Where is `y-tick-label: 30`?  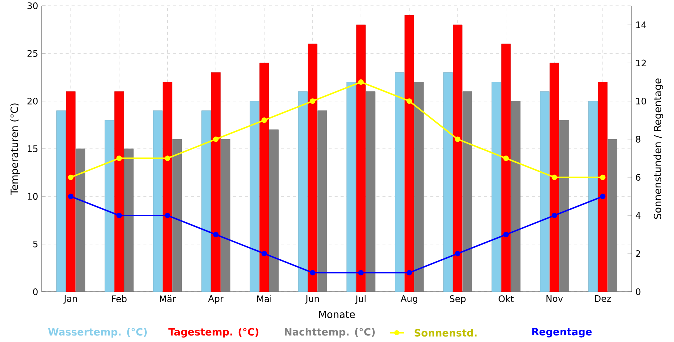
y-tick-label: 30 is located at coordinates (33, 6).